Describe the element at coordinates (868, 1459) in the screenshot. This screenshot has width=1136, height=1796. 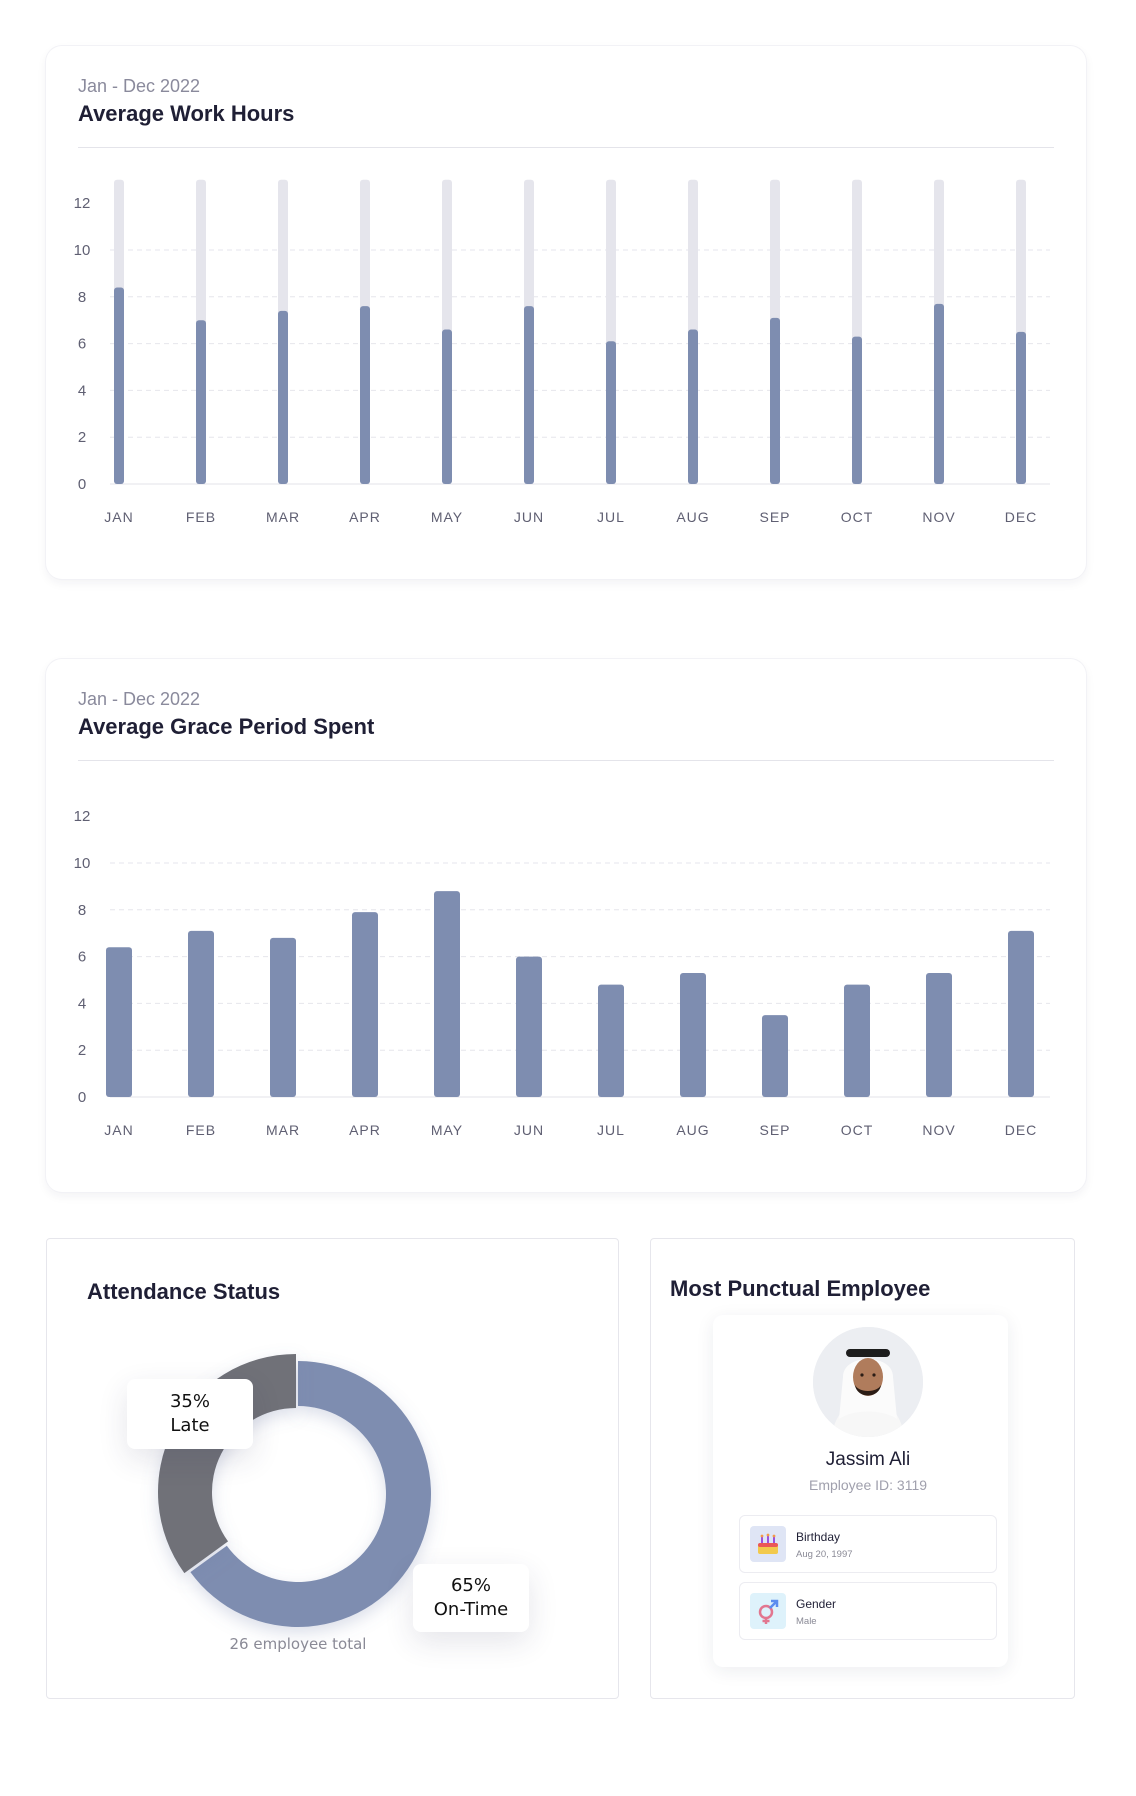
I see `employee-name: Jassim Ali` at that location.